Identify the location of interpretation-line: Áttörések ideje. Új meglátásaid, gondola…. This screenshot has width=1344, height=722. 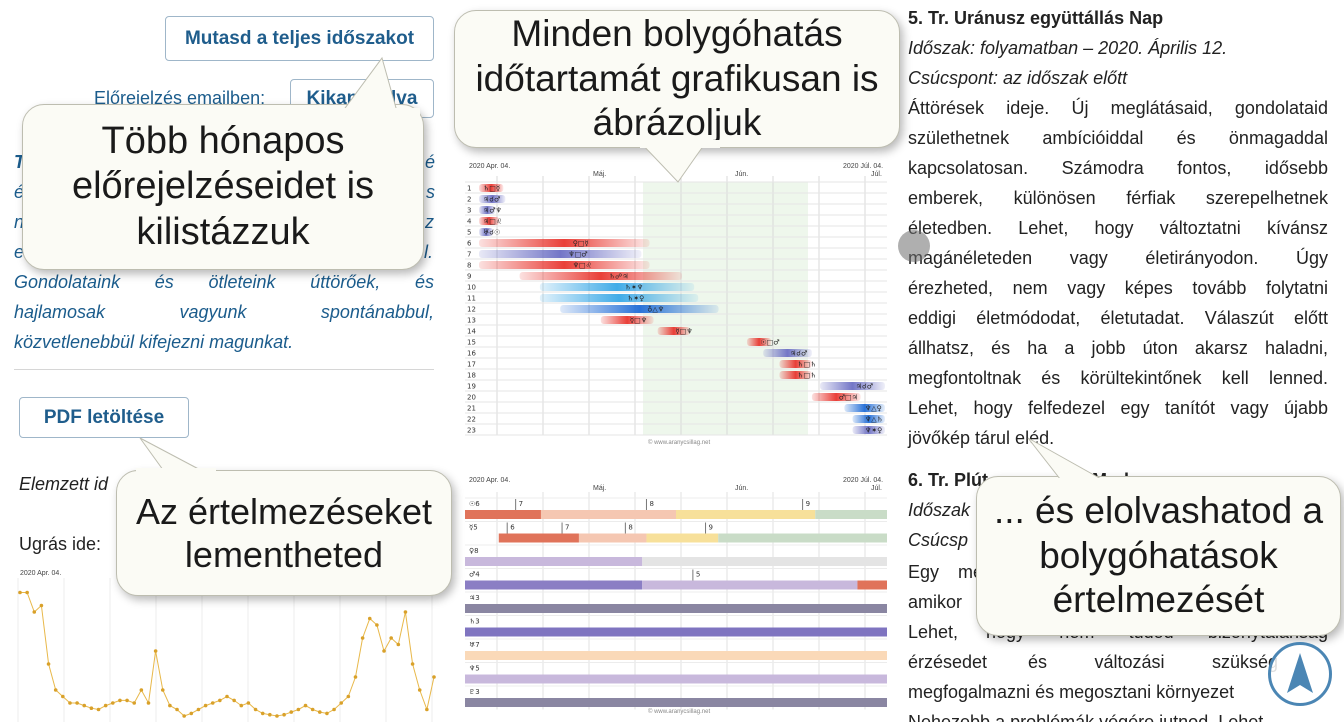
(1118, 108).